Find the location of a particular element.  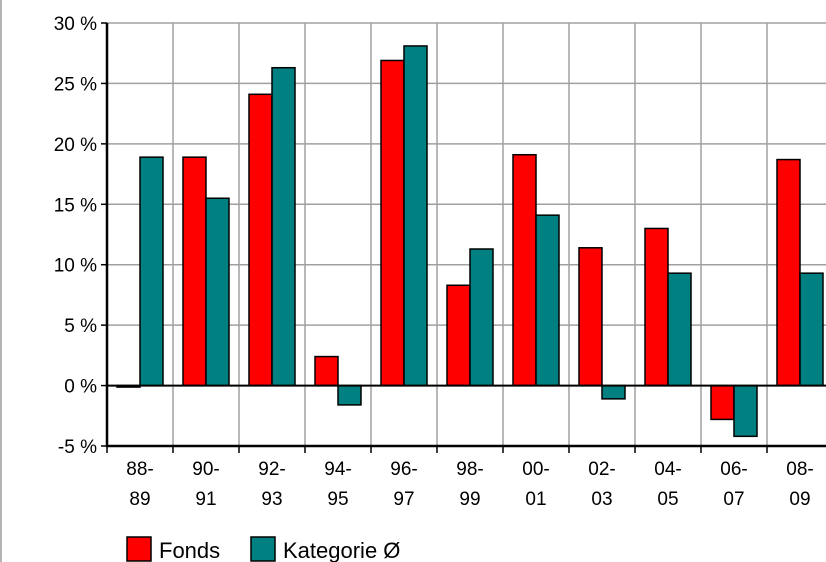

x-tick-label-4: 96-97 is located at coordinates (403, 484).